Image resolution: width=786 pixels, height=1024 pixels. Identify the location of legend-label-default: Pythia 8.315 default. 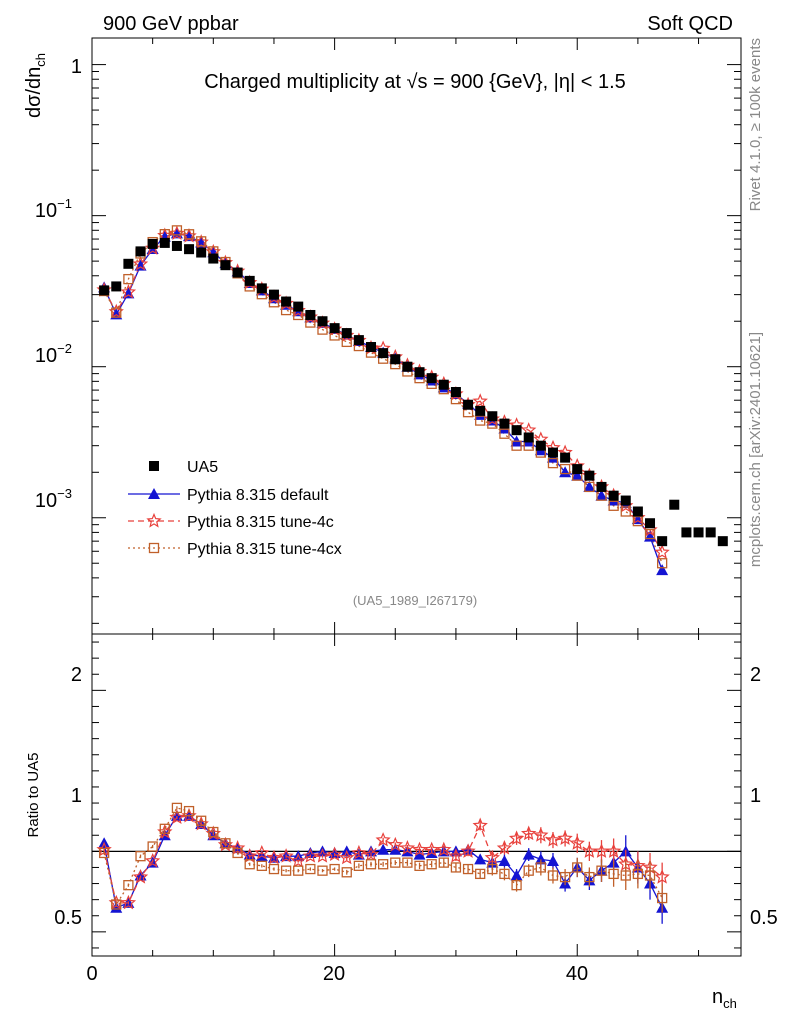
(258, 495).